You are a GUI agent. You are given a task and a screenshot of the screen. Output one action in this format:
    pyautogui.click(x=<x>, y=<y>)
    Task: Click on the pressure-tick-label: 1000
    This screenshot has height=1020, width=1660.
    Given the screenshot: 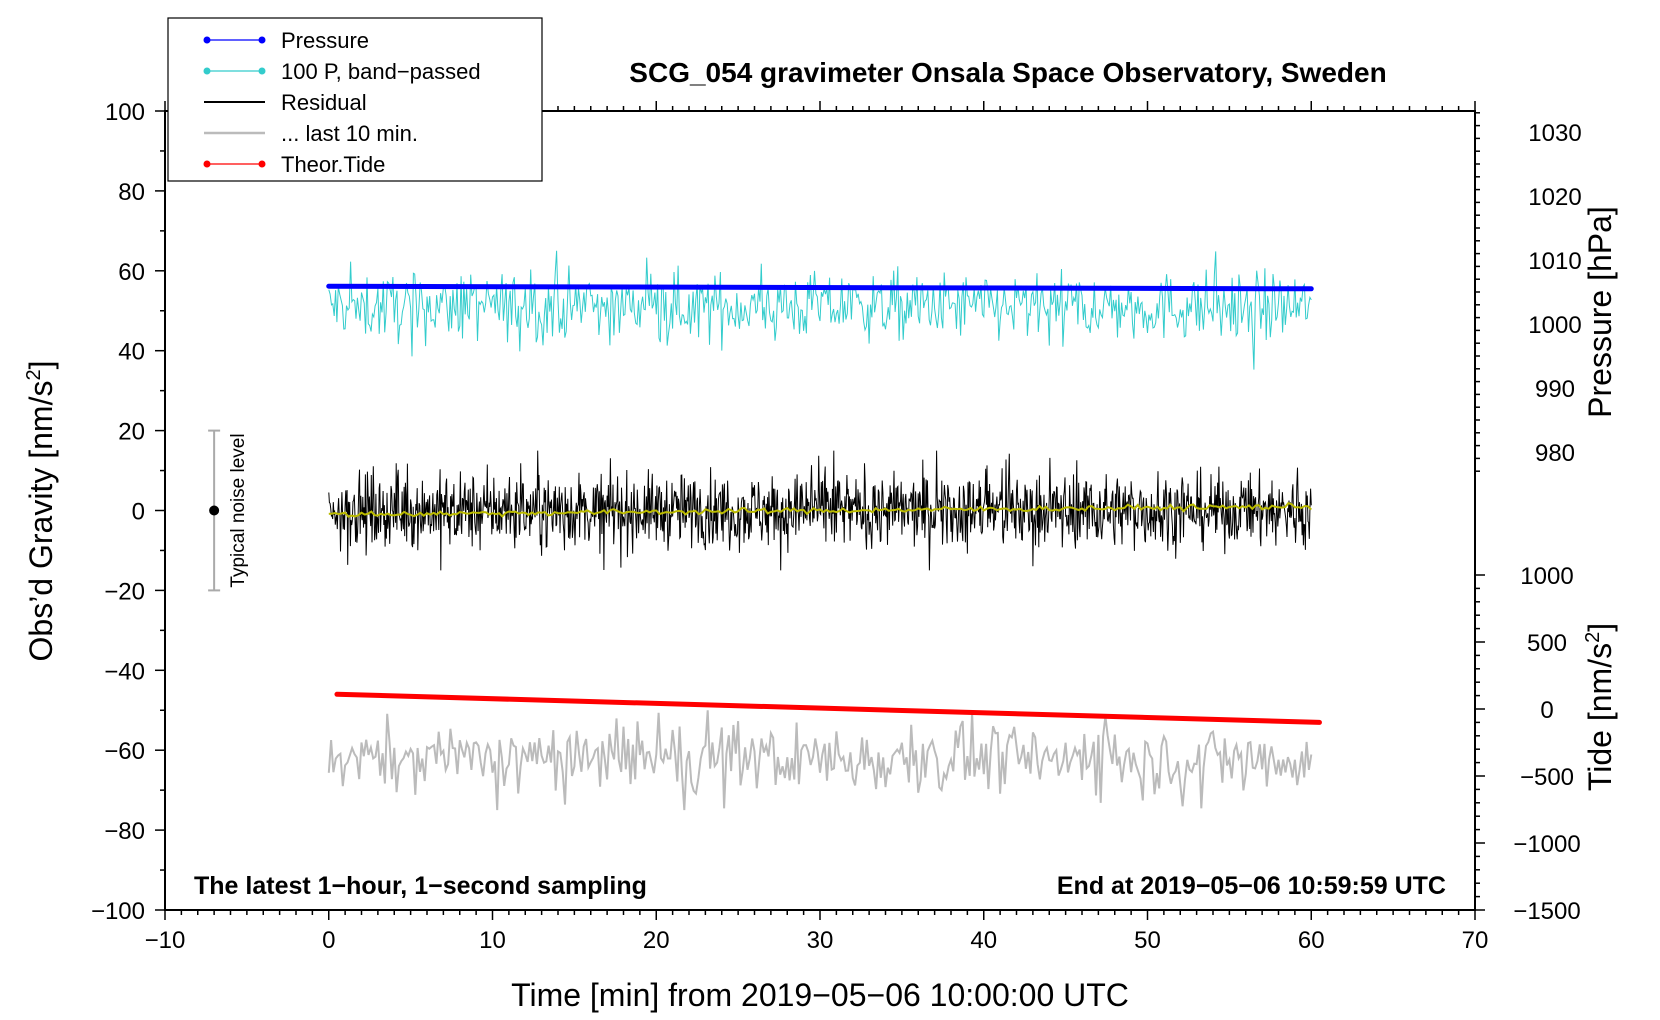 What is the action you would take?
    pyautogui.click(x=1554, y=325)
    